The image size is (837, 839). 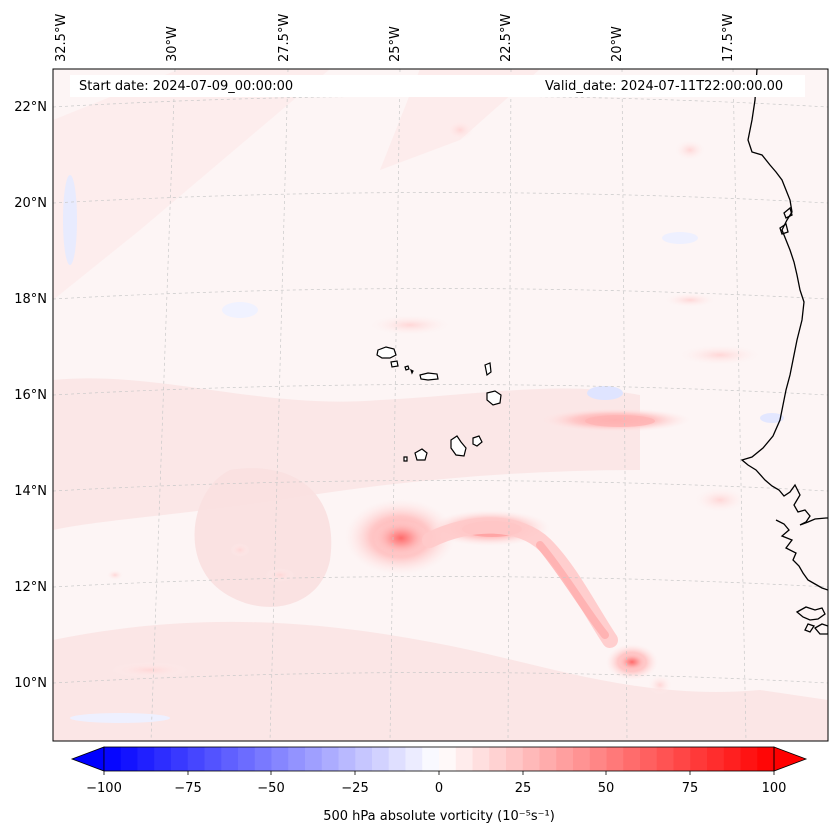 I want to click on colorbar-tick-label: −25, so click(x=355, y=788).